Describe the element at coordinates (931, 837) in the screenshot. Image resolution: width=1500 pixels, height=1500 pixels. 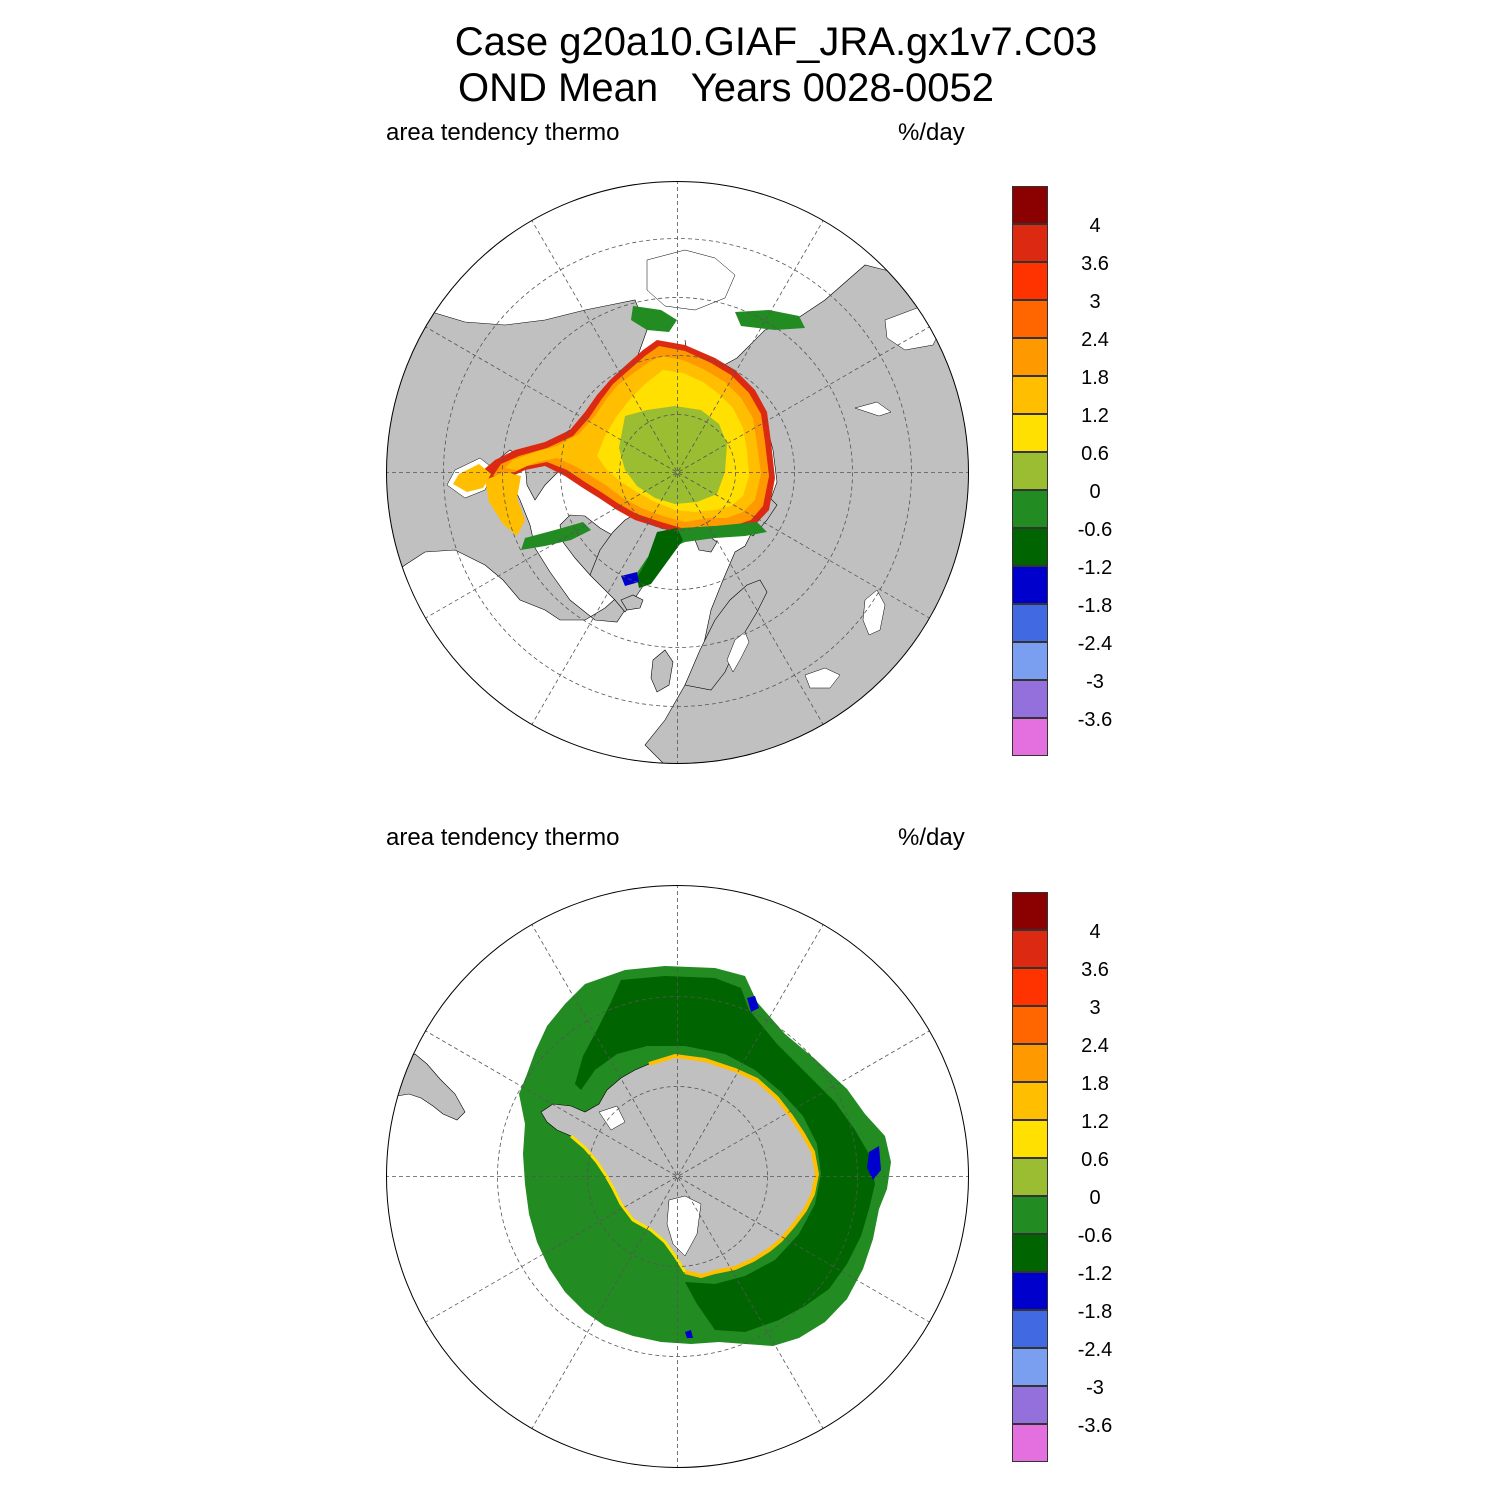
I see `south-panel-units-label: %/day` at that location.